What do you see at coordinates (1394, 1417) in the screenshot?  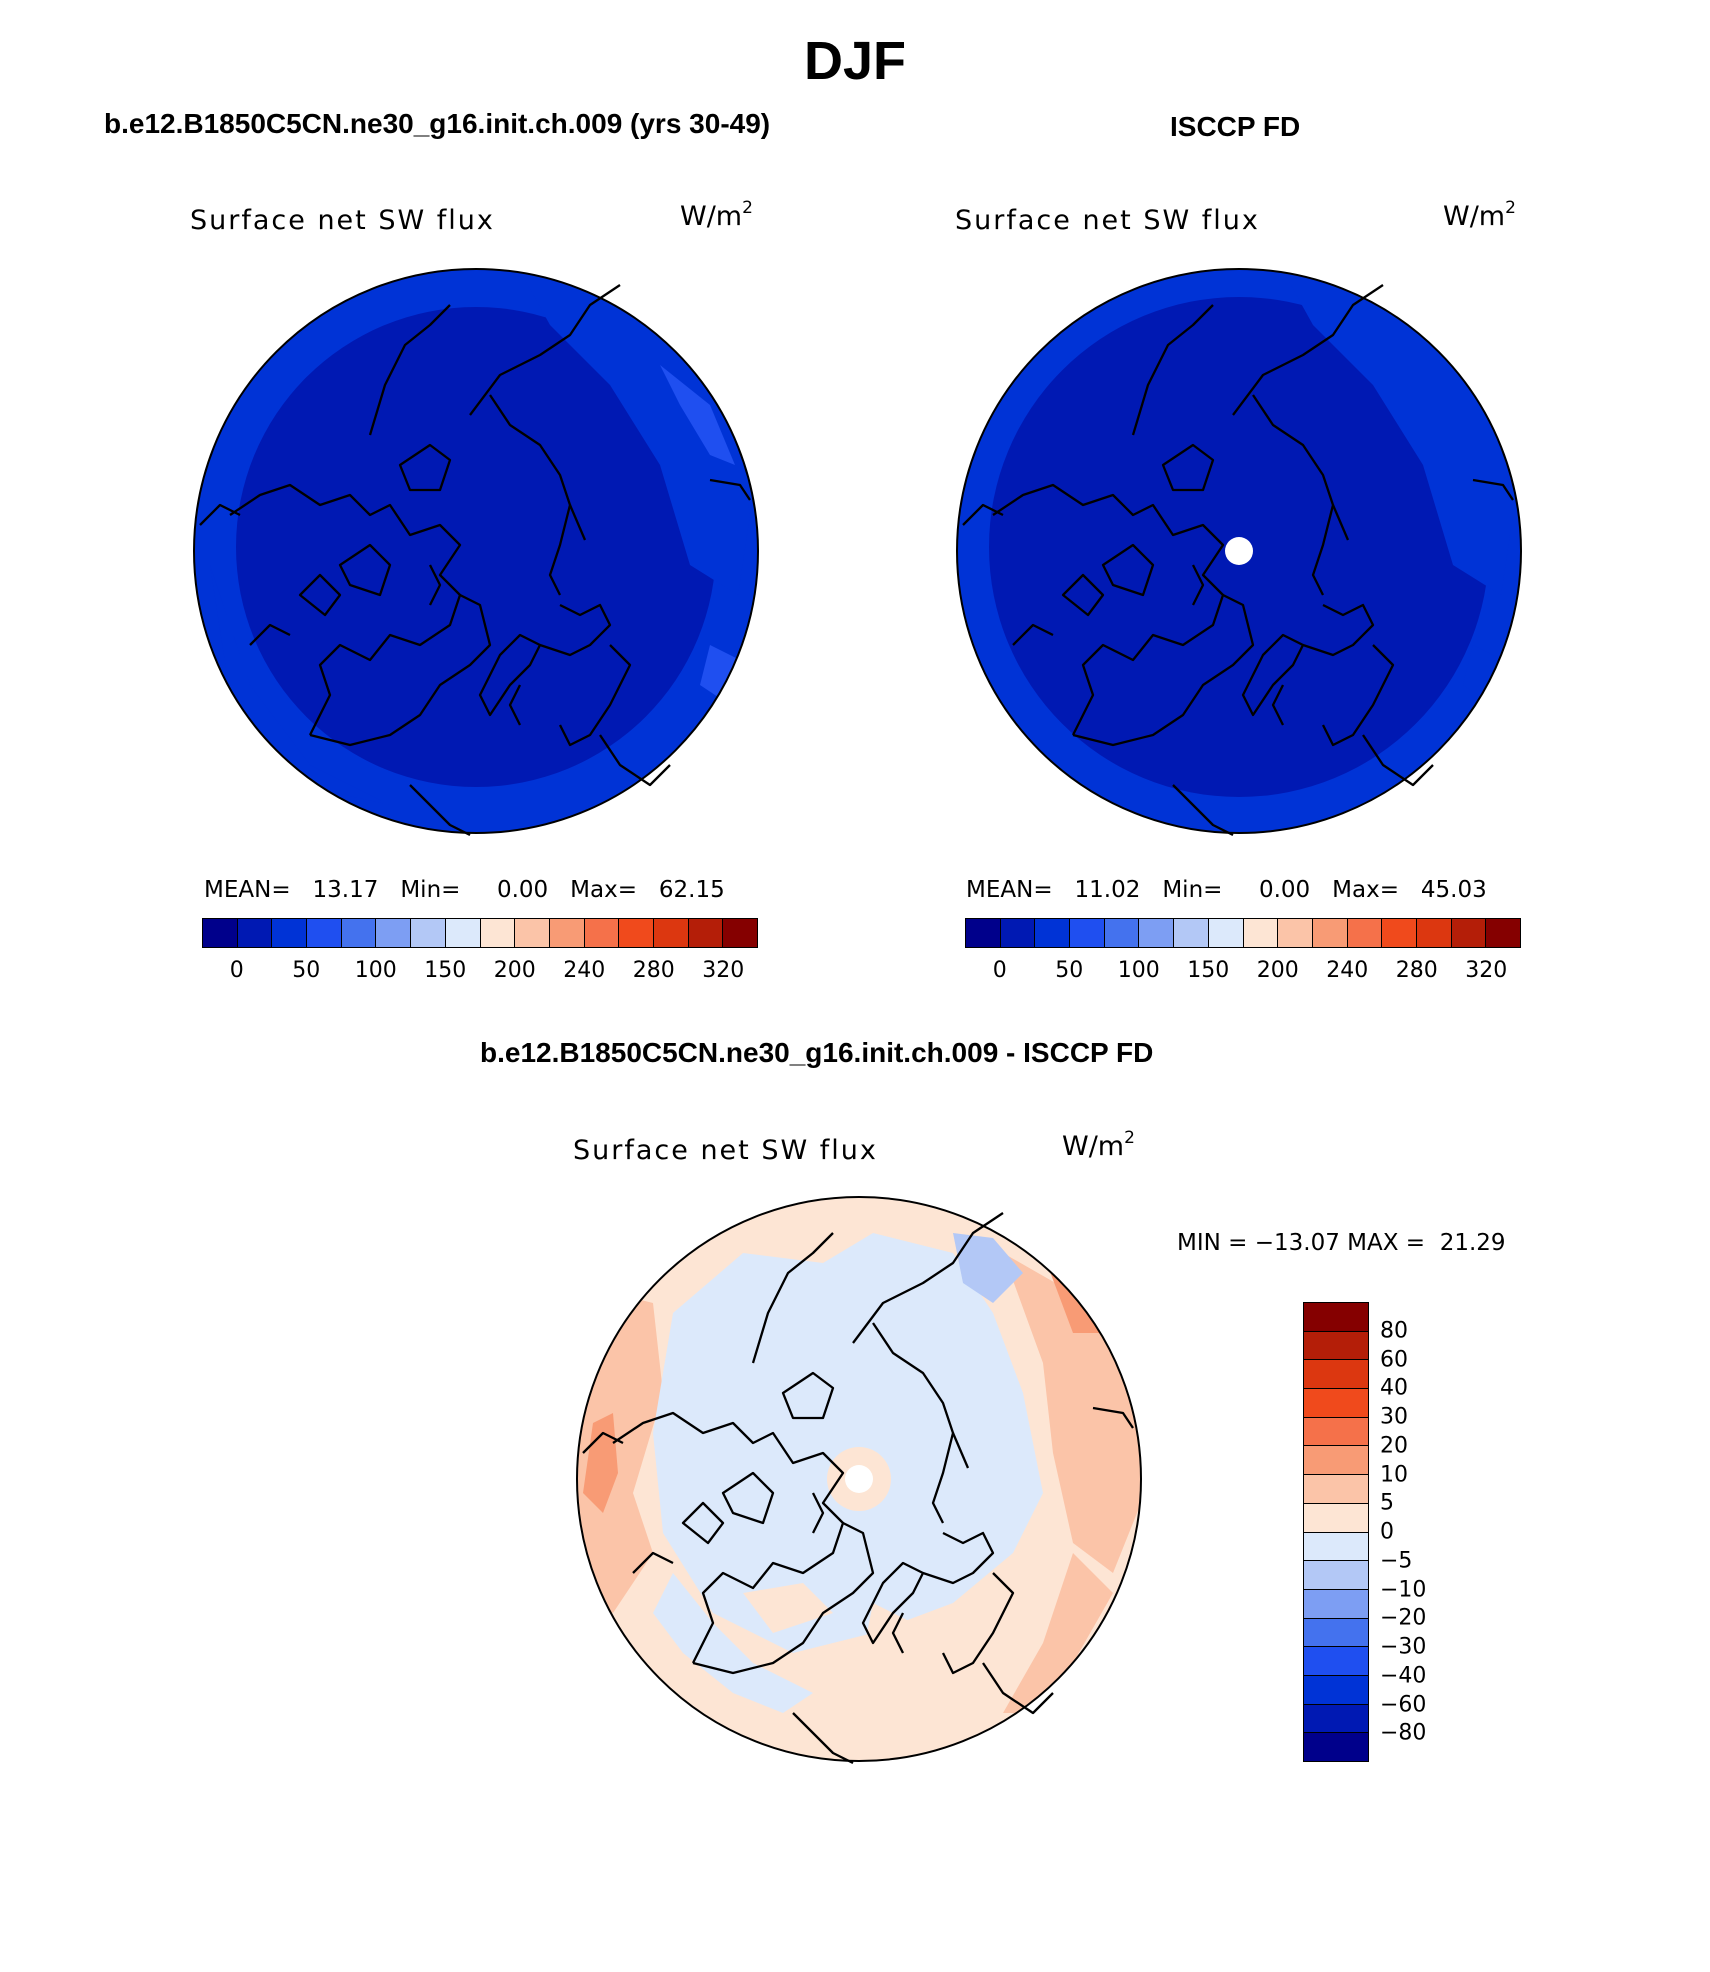 I see `diff-colorbar-tick-label: 30` at bounding box center [1394, 1417].